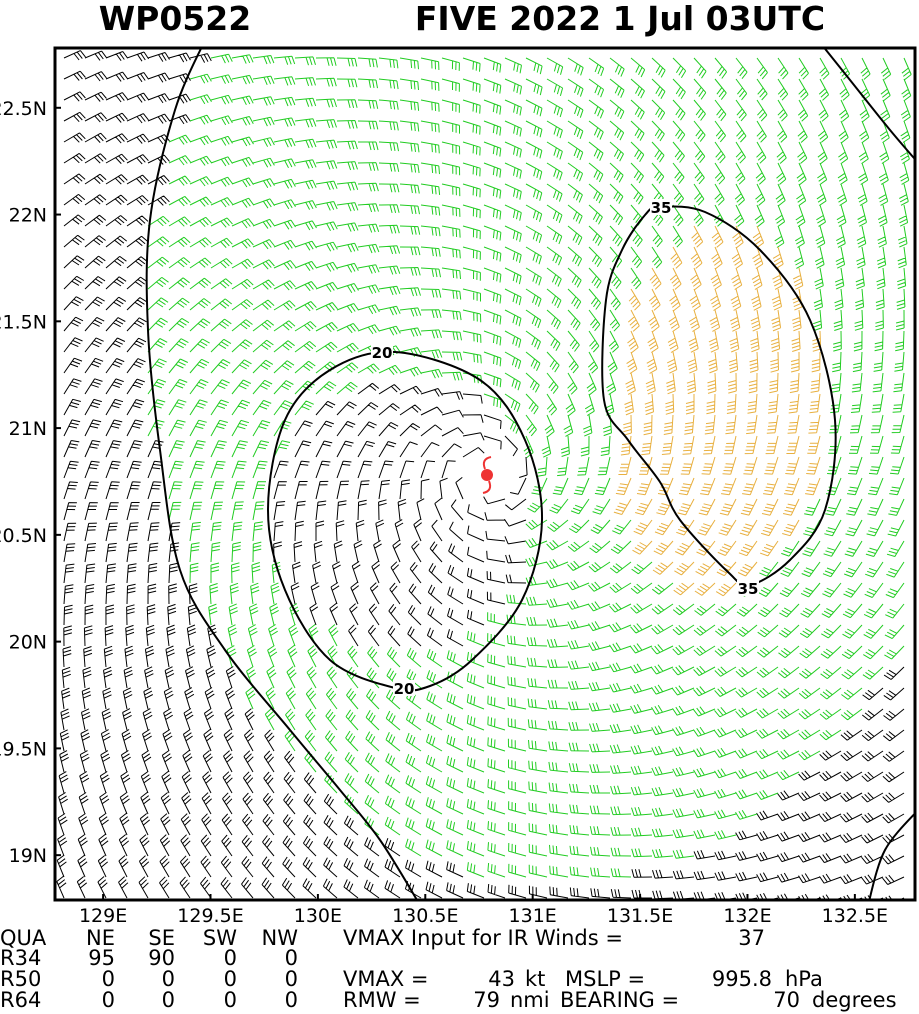  What do you see at coordinates (804, 979) in the screenshot?
I see `info-text: hPa` at bounding box center [804, 979].